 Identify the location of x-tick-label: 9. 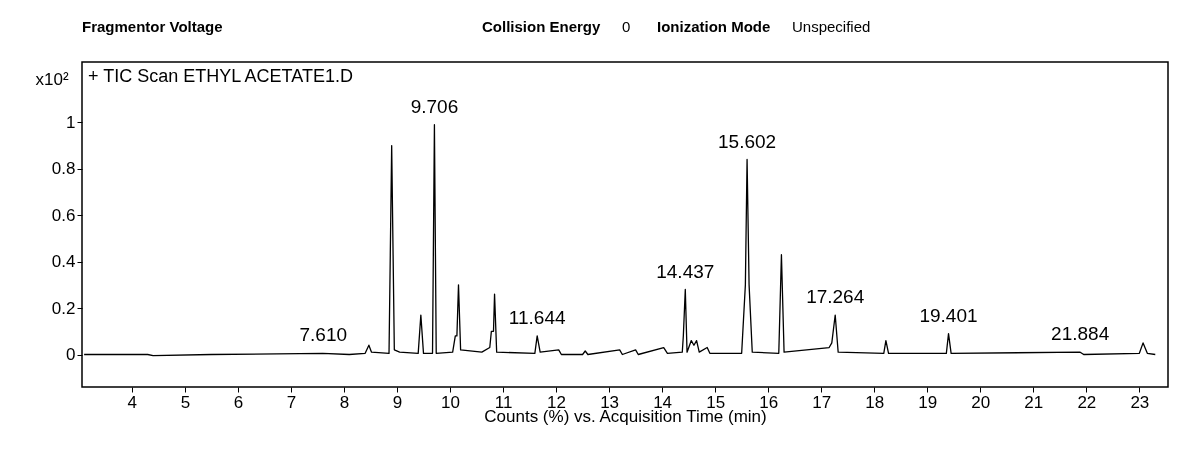
(397, 402).